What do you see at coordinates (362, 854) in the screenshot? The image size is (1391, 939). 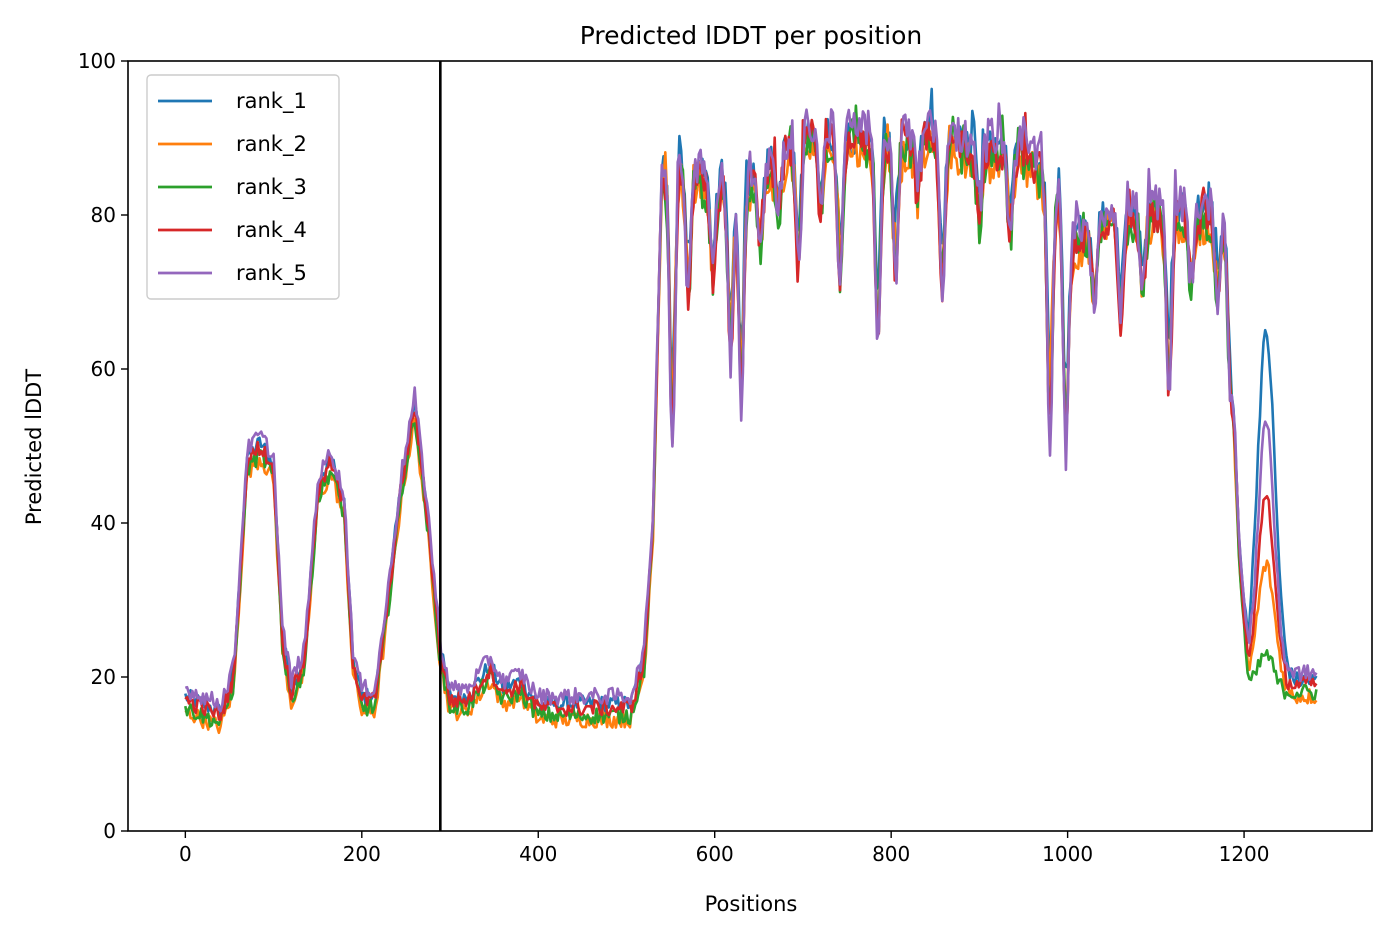 I see `x-tick-label: 200` at bounding box center [362, 854].